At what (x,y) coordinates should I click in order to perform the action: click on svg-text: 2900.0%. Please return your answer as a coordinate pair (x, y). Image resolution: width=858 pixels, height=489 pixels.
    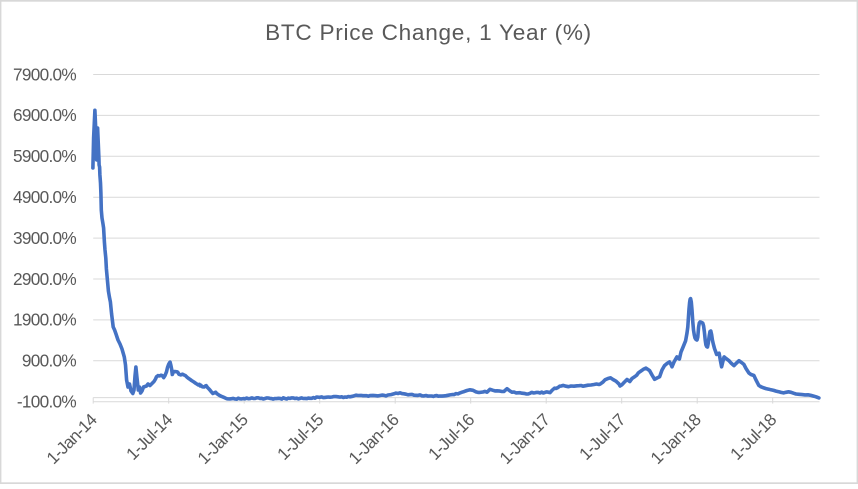
    Looking at the image, I should click on (44, 279).